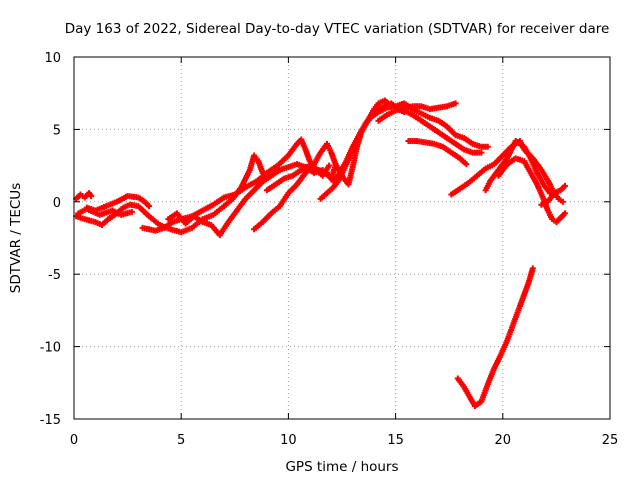 Image resolution: width=640 pixels, height=480 pixels. Describe the element at coordinates (57, 130) in the screenshot. I see `y-tick-label: 5` at that location.